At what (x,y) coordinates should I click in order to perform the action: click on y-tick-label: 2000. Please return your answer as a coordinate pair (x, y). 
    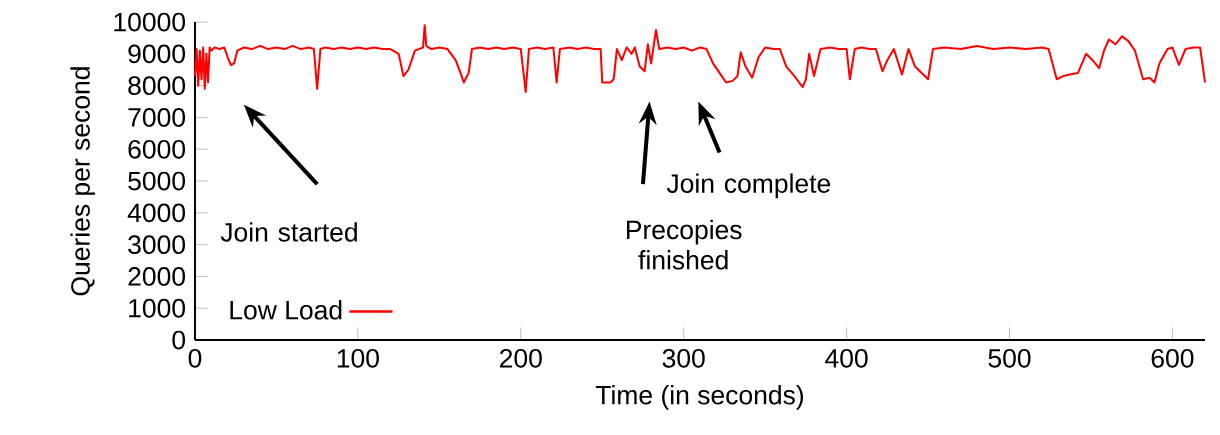
    Looking at the image, I should click on (157, 276).